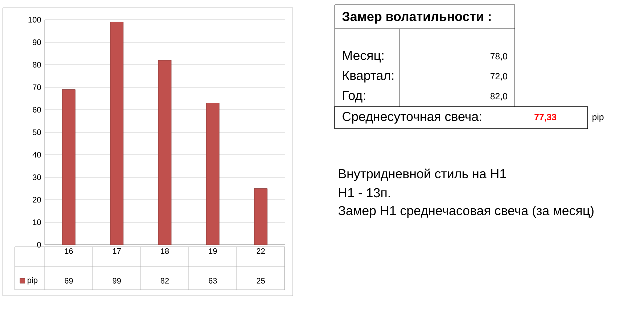 This screenshot has width=620, height=321. I want to click on text: 77,33, so click(545, 118).